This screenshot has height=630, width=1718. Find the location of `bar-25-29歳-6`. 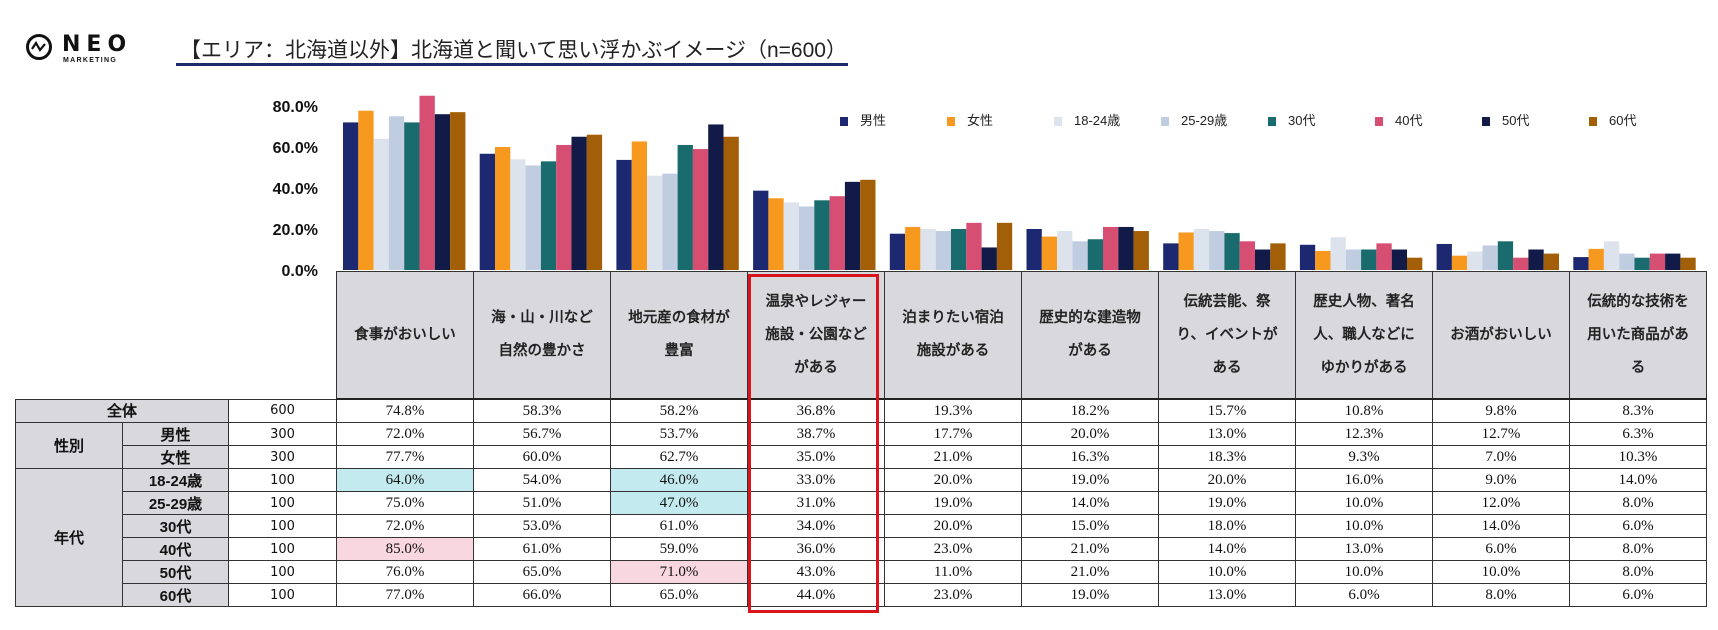

bar-25-29歳-6 is located at coordinates (1217, 250).